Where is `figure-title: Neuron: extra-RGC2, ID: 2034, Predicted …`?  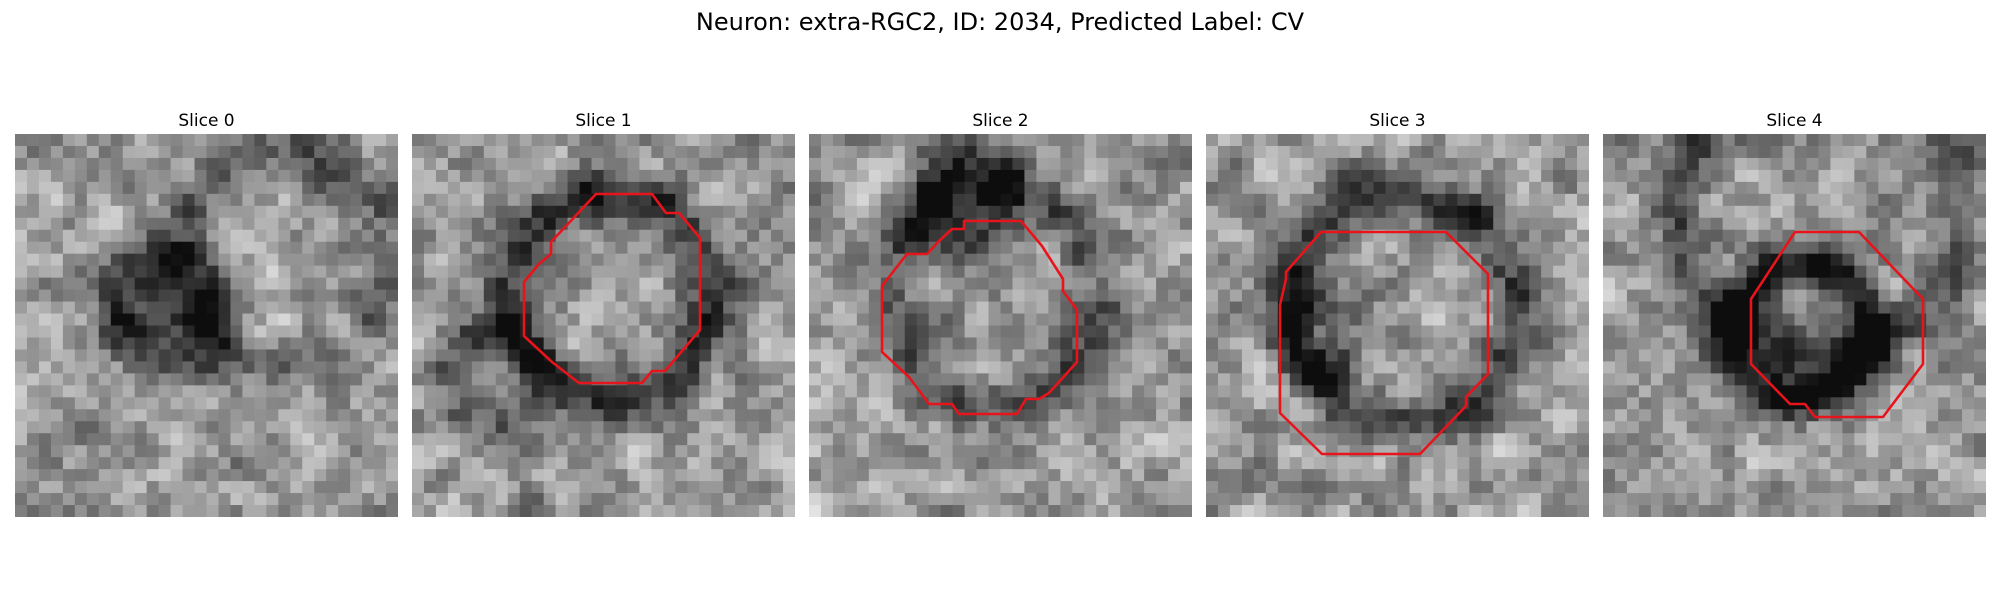 figure-title: Neuron: extra-RGC2, ID: 2034, Predicted … is located at coordinates (1000, 22).